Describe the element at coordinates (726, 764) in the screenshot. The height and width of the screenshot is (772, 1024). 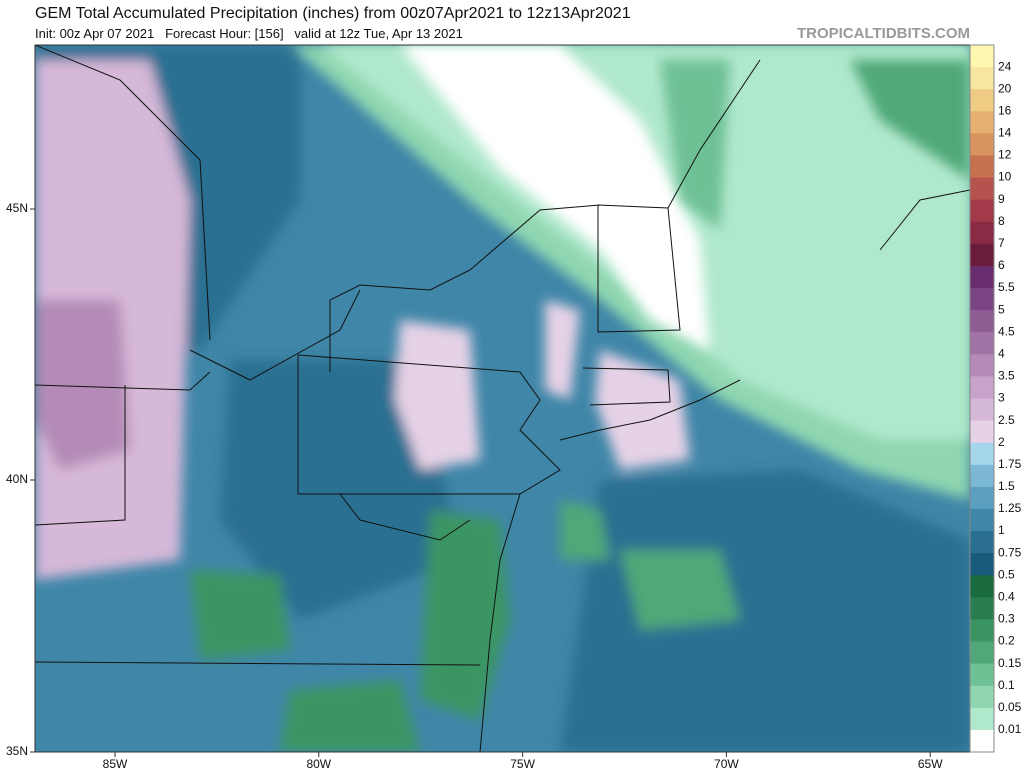
I see `lon-label: 70W` at that location.